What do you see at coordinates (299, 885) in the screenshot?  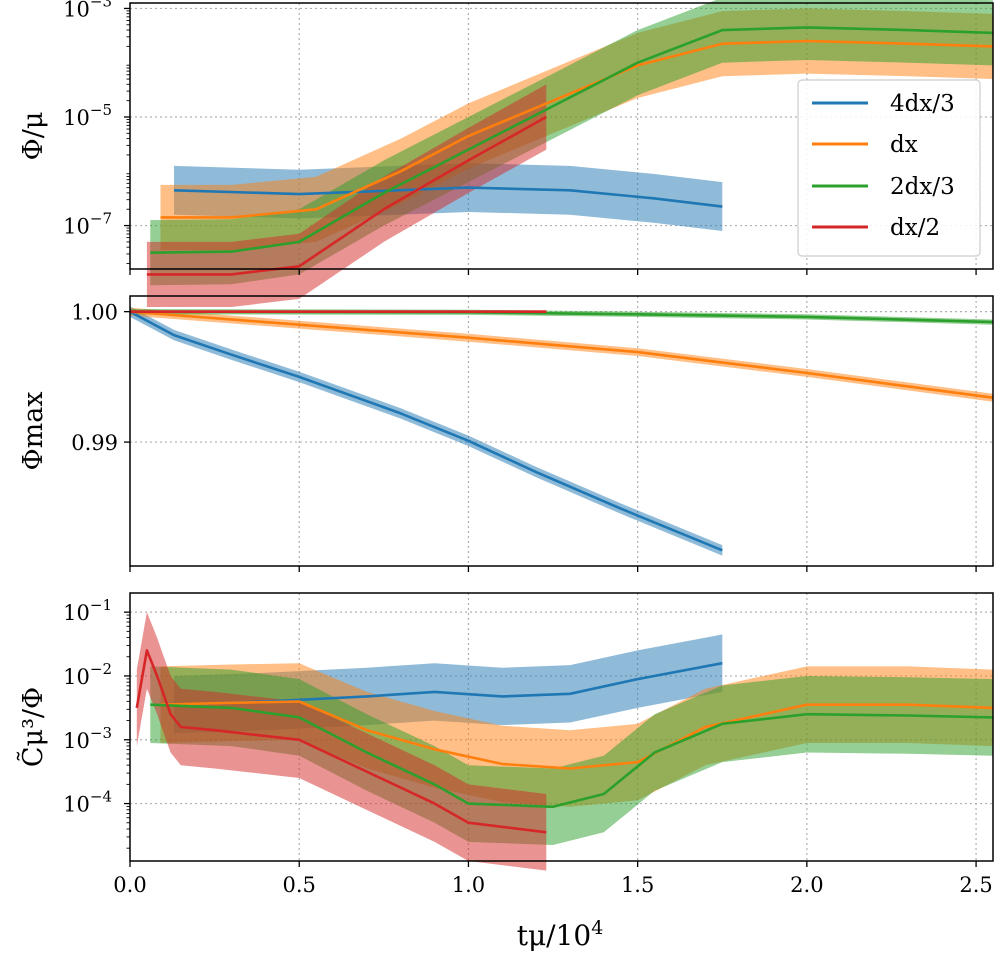 I see `x-tick-label: 0.5` at bounding box center [299, 885].